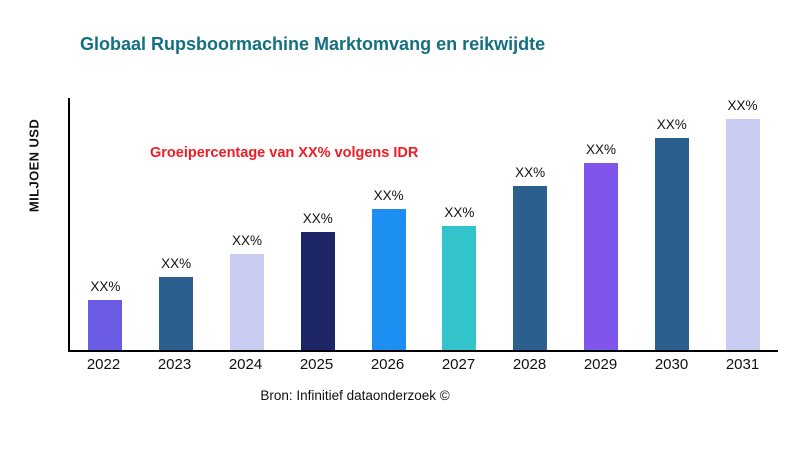  Describe the element at coordinates (600, 149) in the screenshot. I see `bar-value-label-2029: XX%` at that location.